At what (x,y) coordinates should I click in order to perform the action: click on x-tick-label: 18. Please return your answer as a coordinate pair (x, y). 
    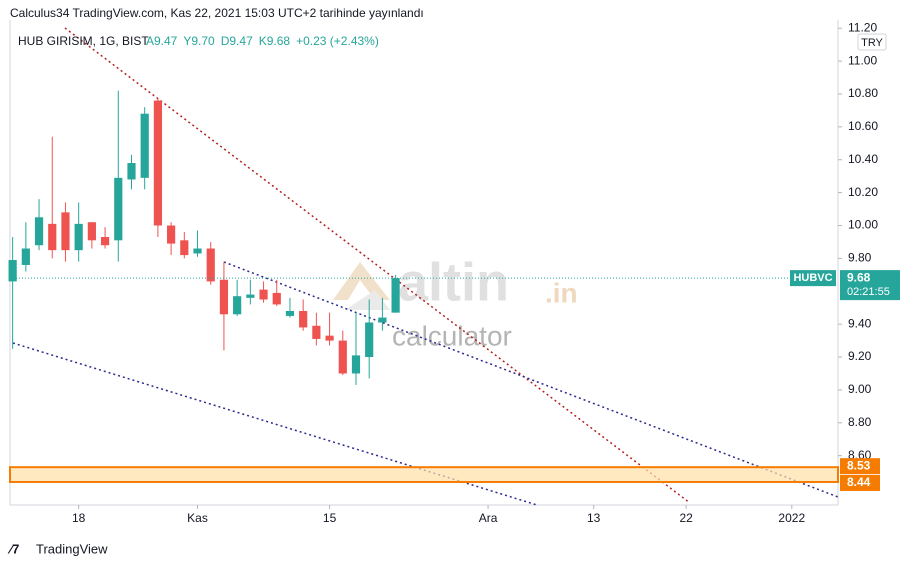
    Looking at the image, I should click on (79, 518).